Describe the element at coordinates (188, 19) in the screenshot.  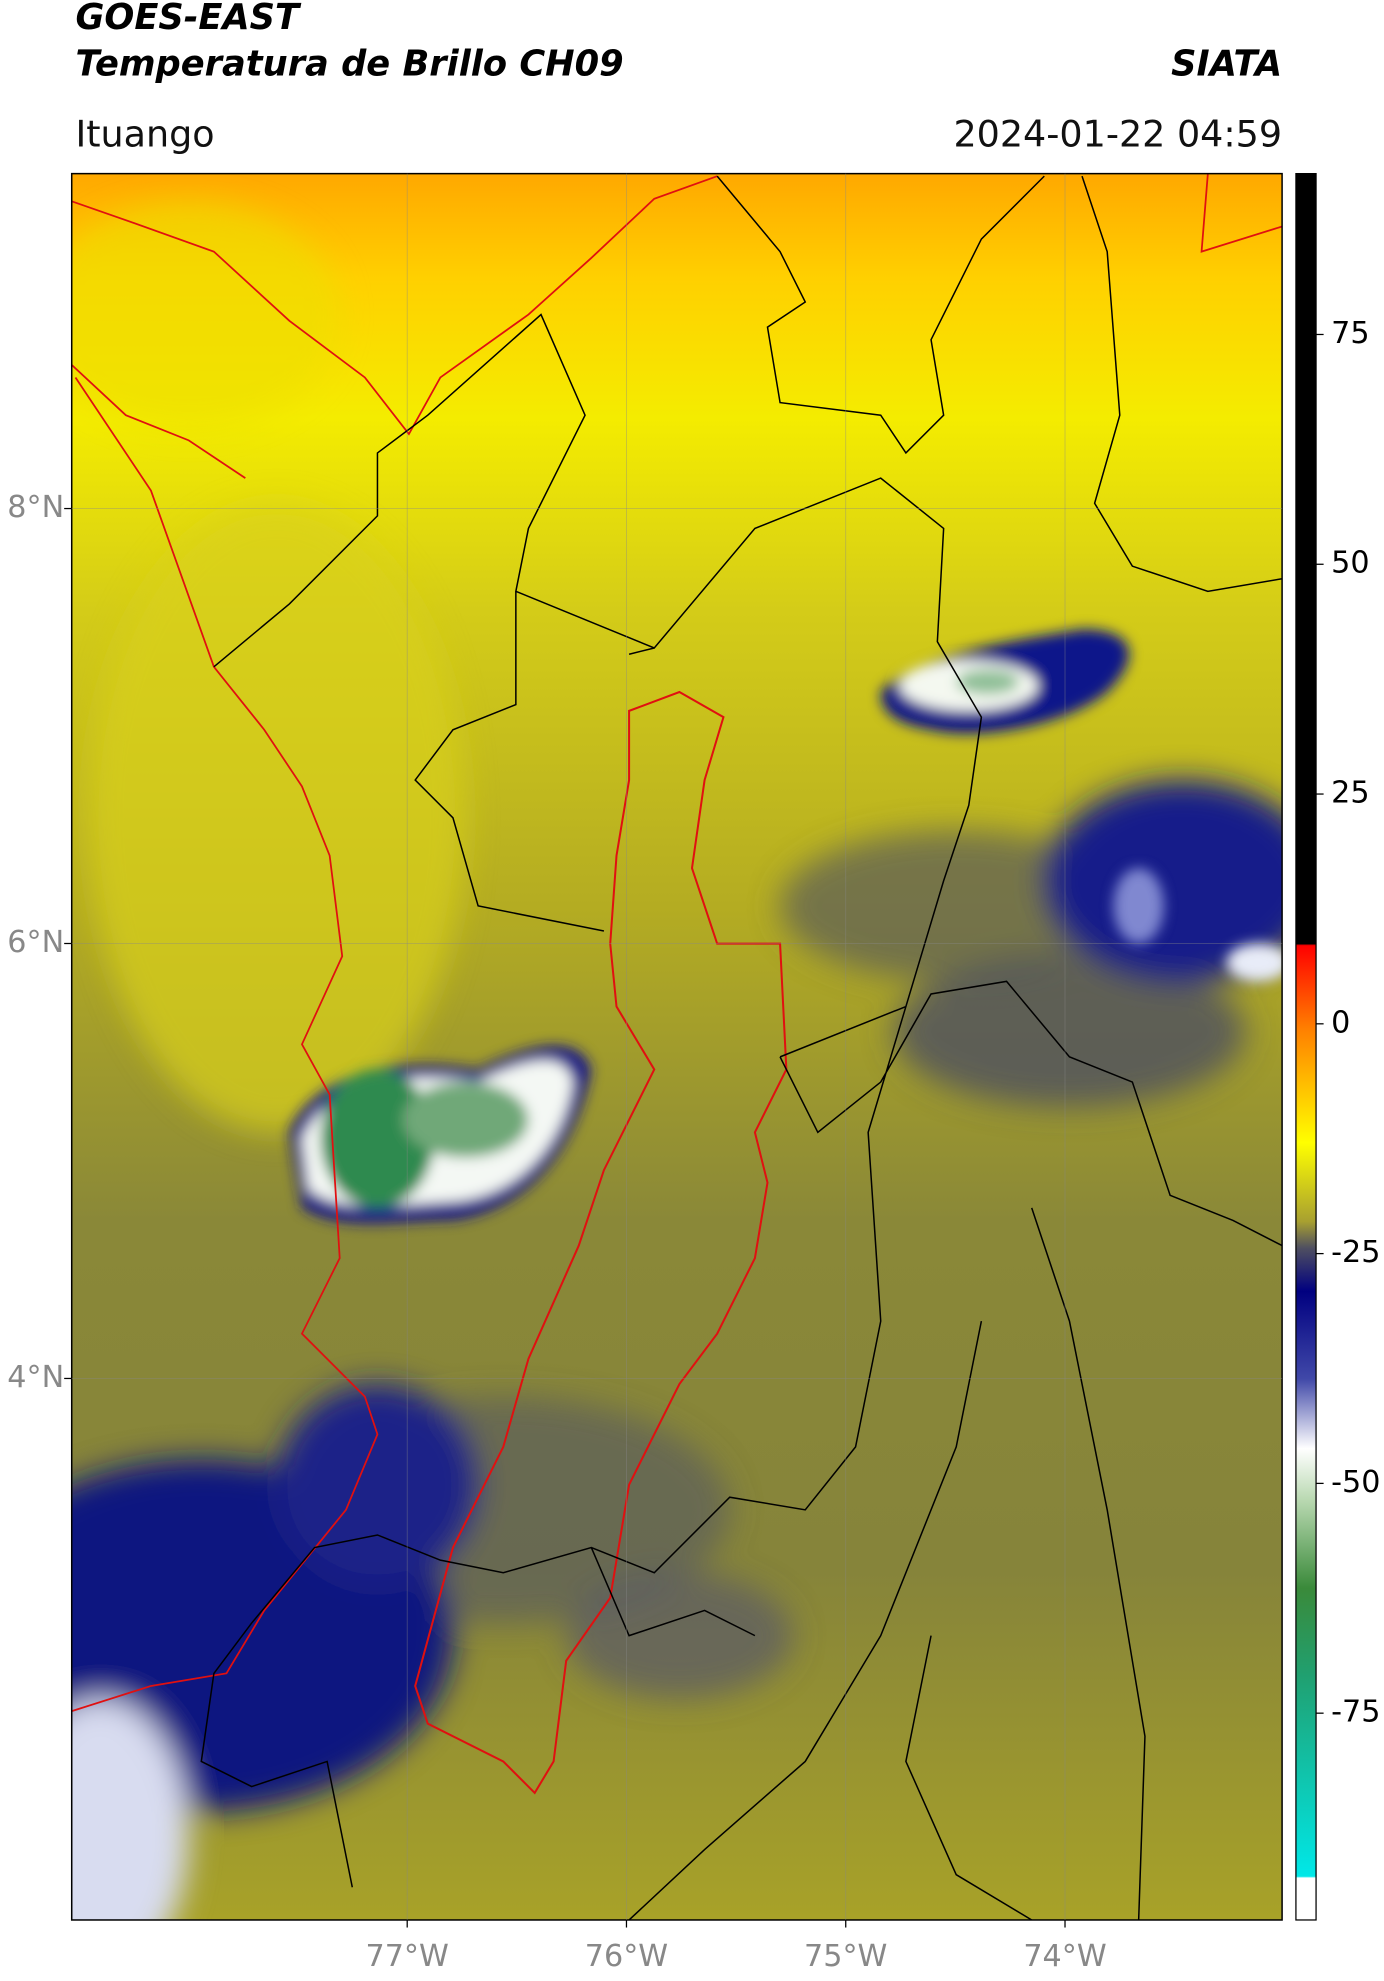
I see `title: GOES-EAST` at that location.